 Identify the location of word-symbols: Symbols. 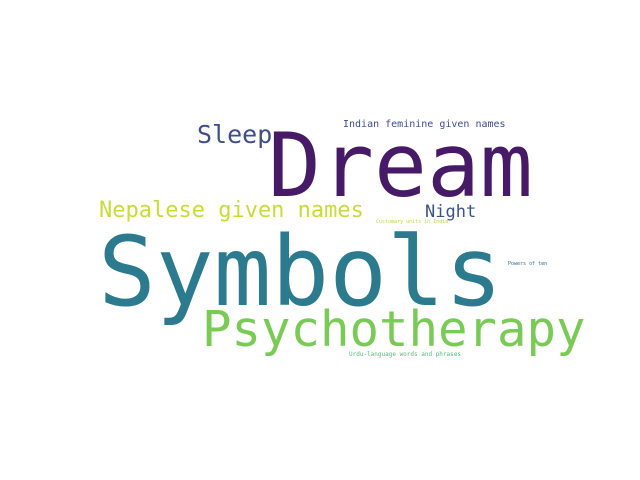
(300, 272).